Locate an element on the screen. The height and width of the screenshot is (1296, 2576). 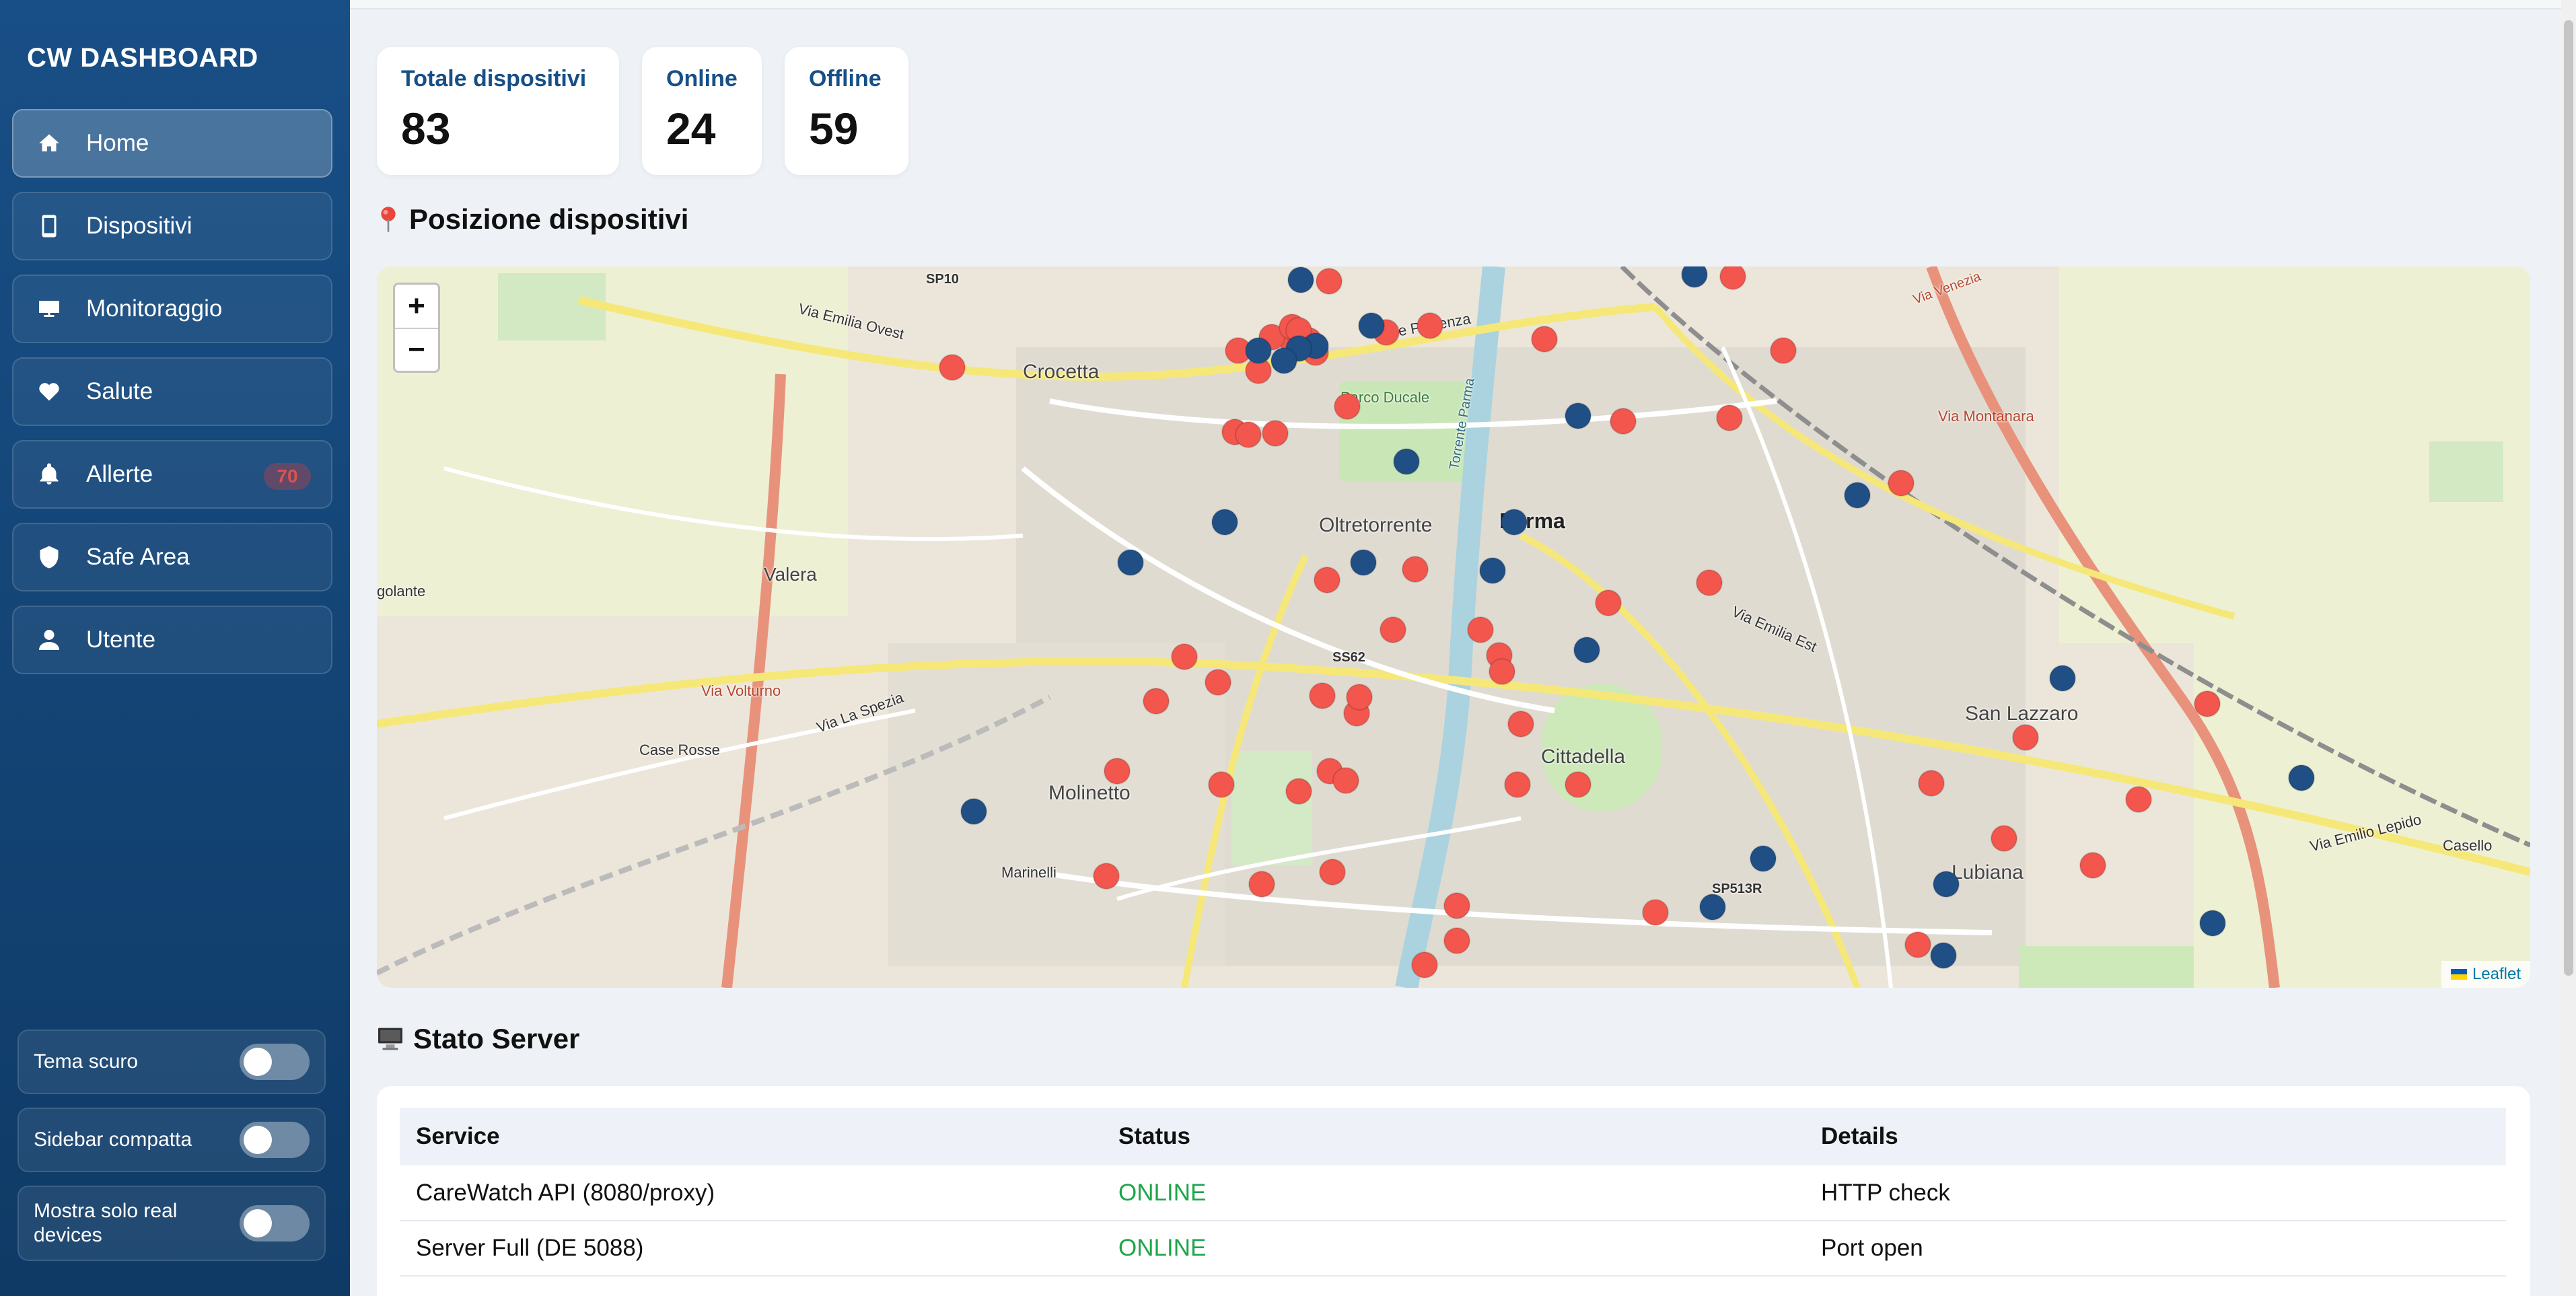
map-section-title: Posizione dispositivi is located at coordinates (532, 219).